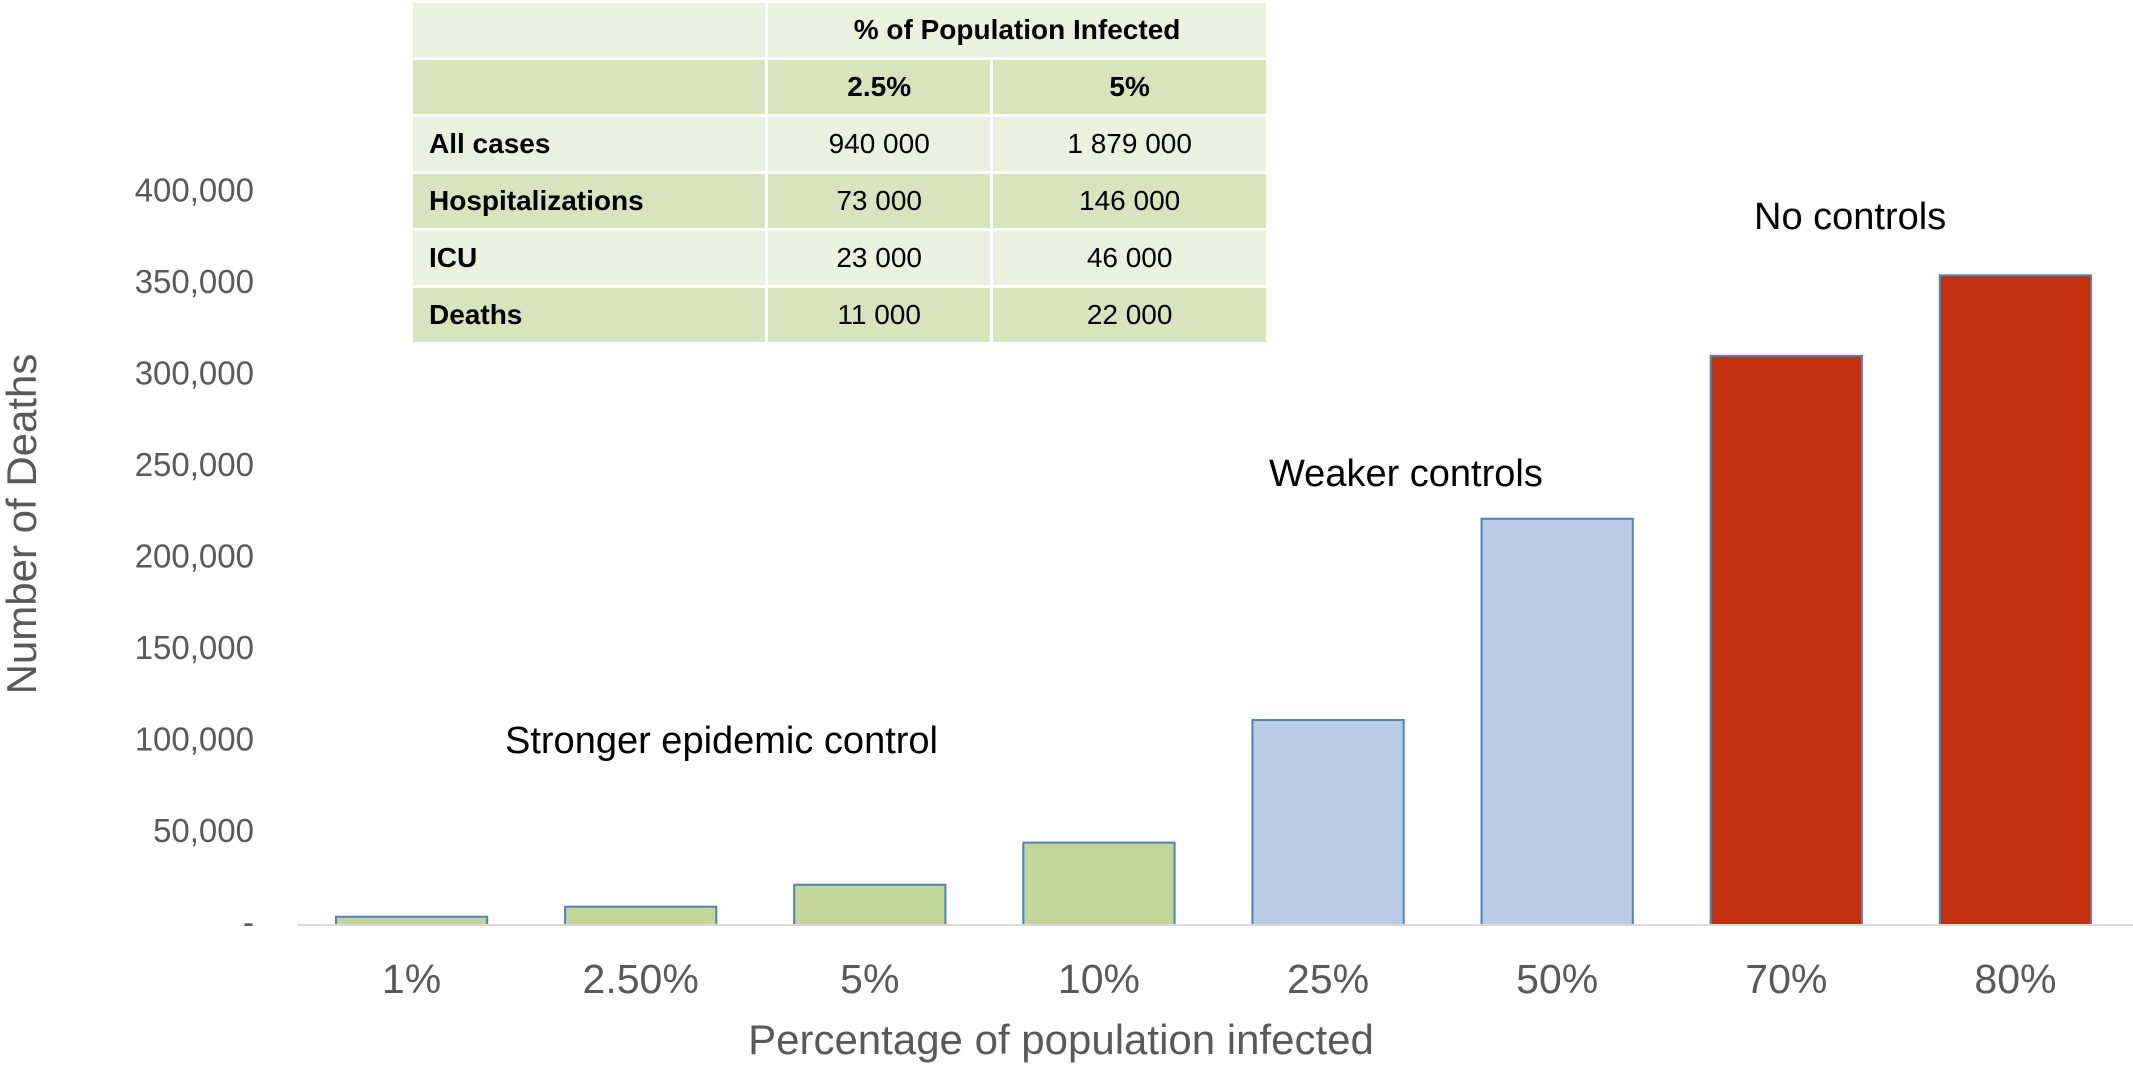 The height and width of the screenshot is (1069, 2133). What do you see at coordinates (1129, 87) in the screenshot?
I see `column-header: 5%` at bounding box center [1129, 87].